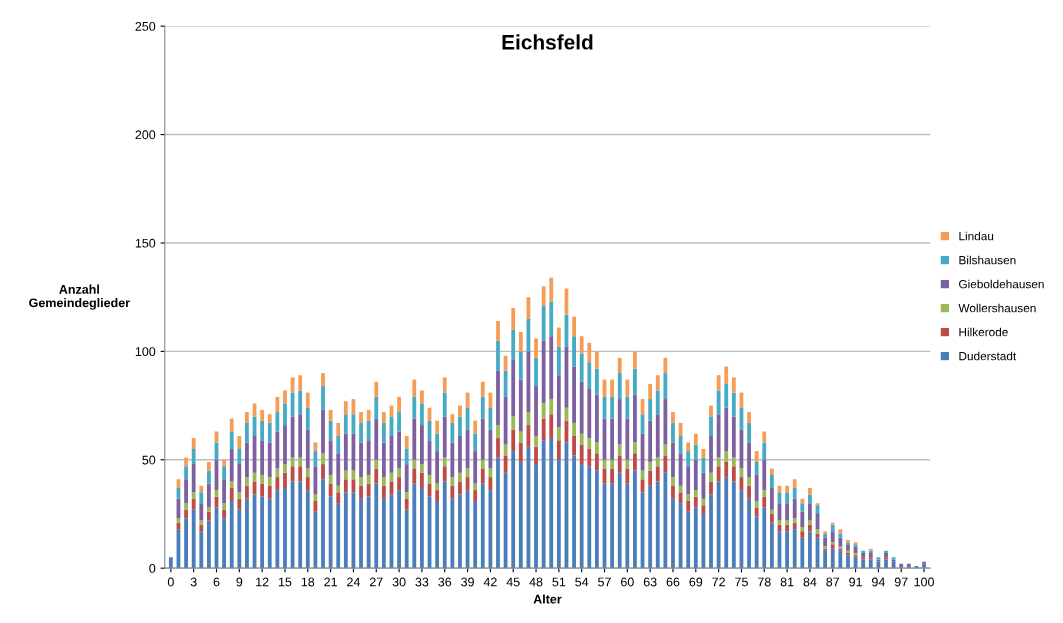 This screenshot has height=623, width=1063. I want to click on x-tick-label: 57, so click(604, 582).